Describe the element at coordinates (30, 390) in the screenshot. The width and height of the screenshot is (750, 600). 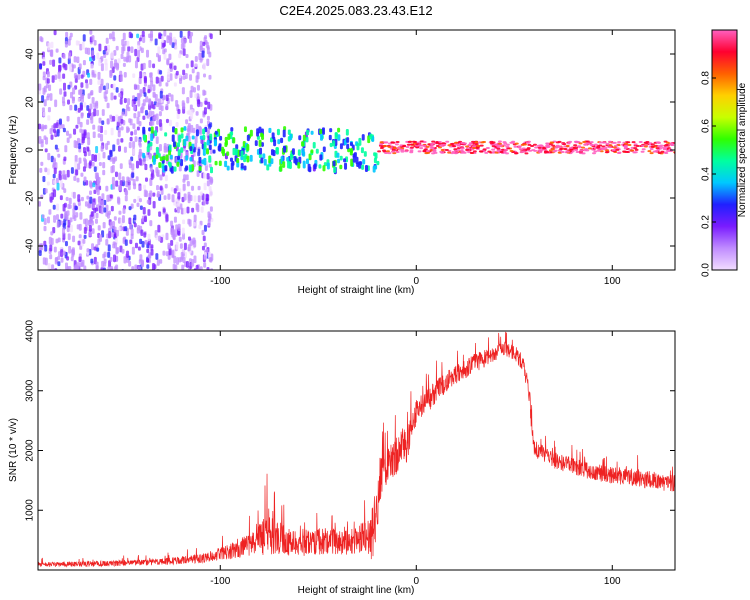
I see `snr-ytick-label: 3000` at that location.